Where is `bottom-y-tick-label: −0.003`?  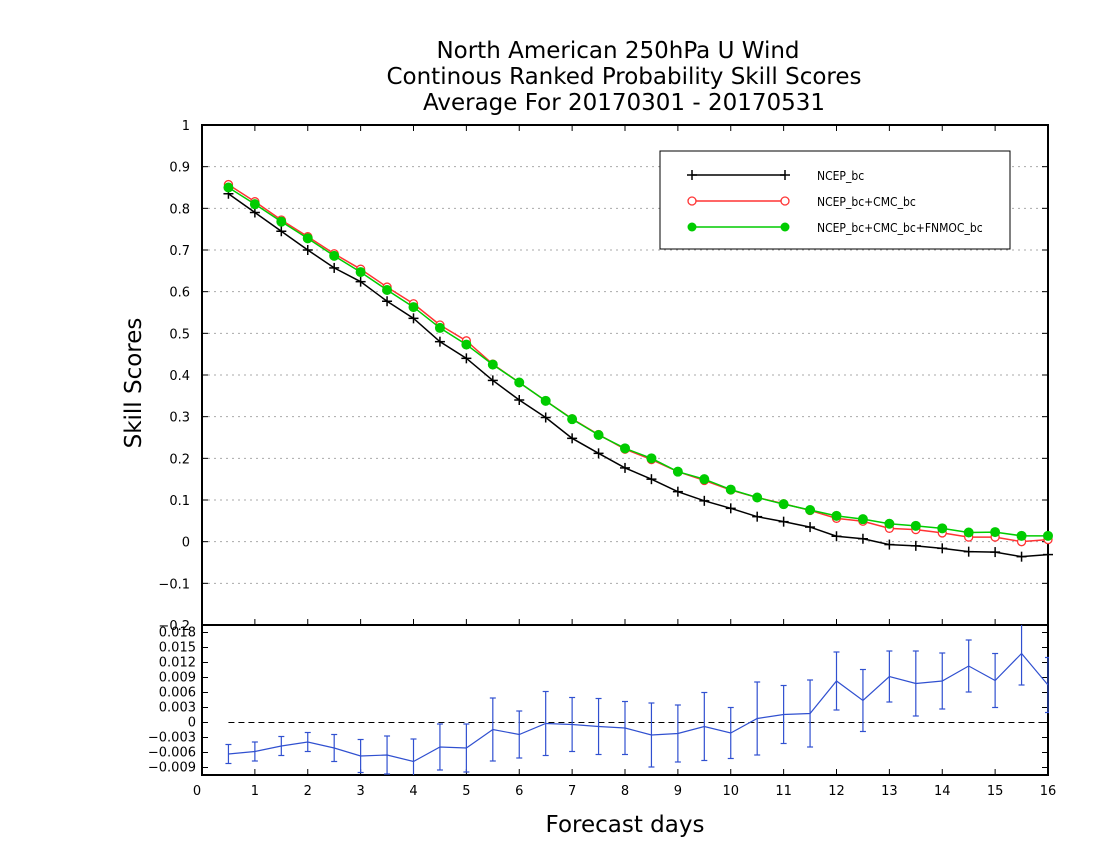
bottom-y-tick-label: −0.003 is located at coordinates (172, 738).